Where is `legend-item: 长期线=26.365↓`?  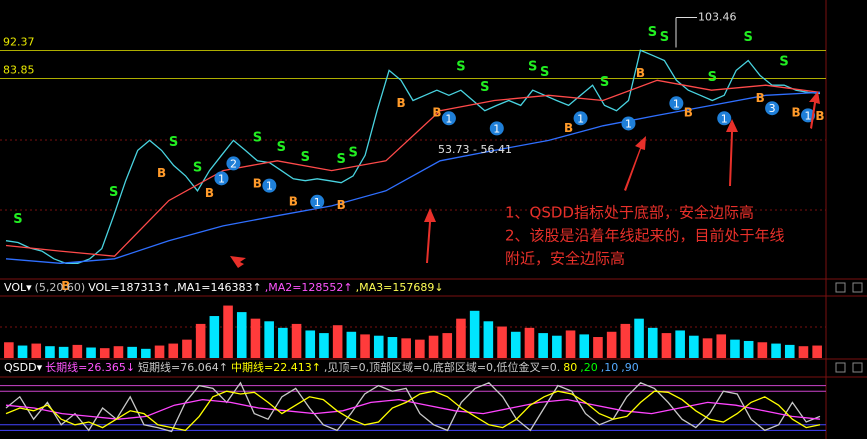 legend-item: 长期线=26.365↓ is located at coordinates (90, 367).